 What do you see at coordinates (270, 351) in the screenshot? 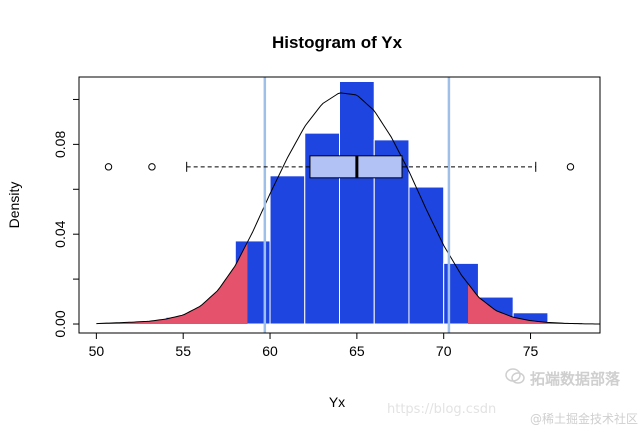
I see `x-tick-label: 60` at bounding box center [270, 351].